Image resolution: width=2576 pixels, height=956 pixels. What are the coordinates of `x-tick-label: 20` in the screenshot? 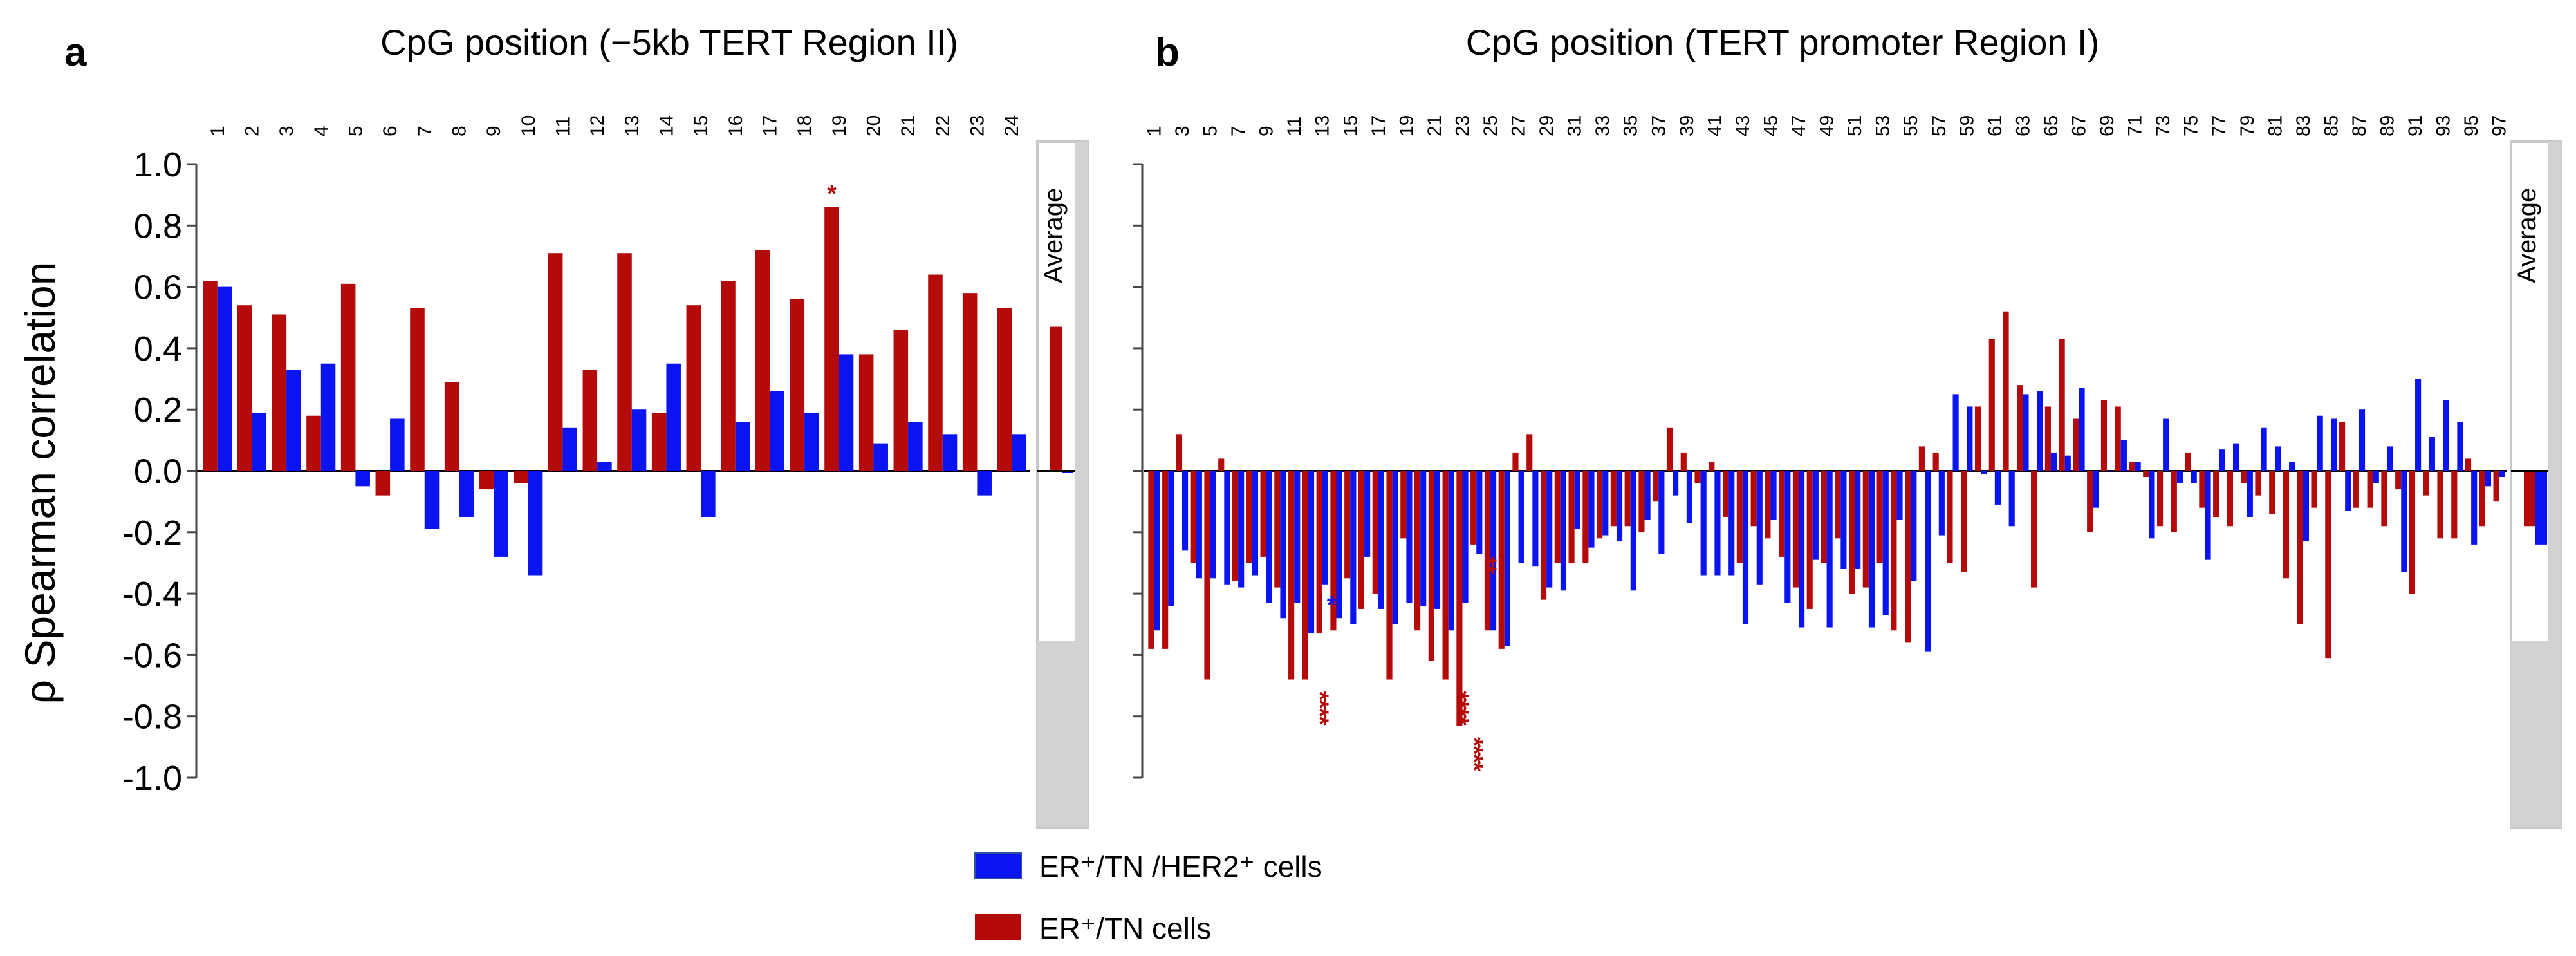 It's located at (873, 125).